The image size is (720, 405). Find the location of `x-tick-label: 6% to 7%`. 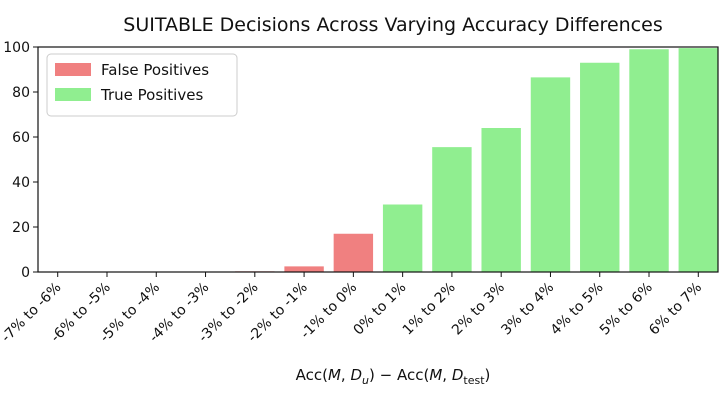

x-tick-label: 6% to 7% is located at coordinates (675, 309).